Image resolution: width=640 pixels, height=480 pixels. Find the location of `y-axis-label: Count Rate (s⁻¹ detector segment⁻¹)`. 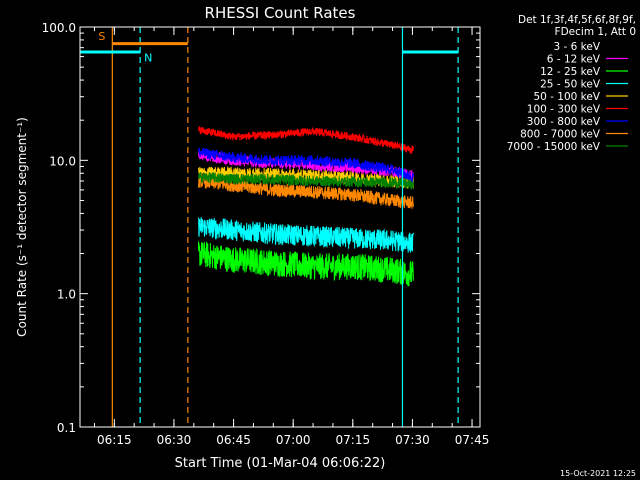

y-axis-label: Count Rate (s⁻¹ detector segment⁻¹) is located at coordinates (22, 227).